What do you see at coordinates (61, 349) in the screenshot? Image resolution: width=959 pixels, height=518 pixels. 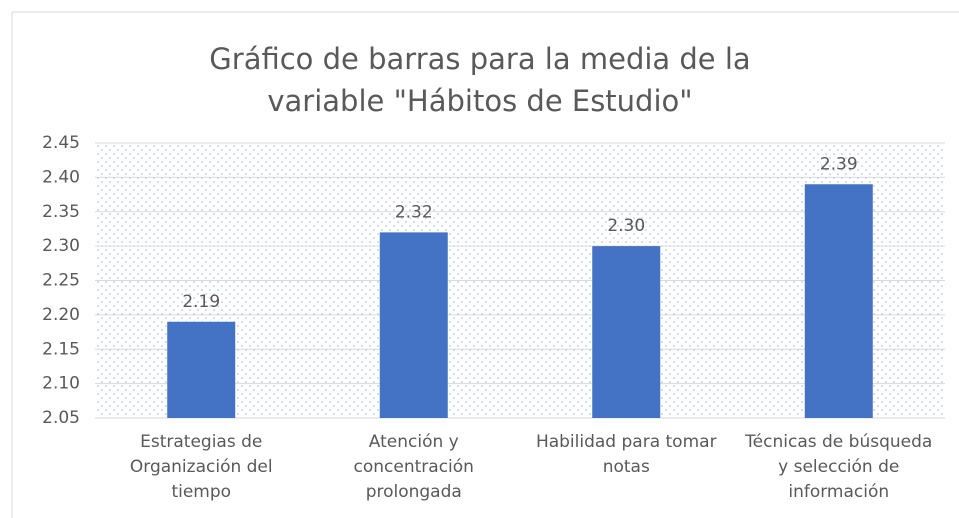 I see `y-tick-label: 2.15` at bounding box center [61, 349].